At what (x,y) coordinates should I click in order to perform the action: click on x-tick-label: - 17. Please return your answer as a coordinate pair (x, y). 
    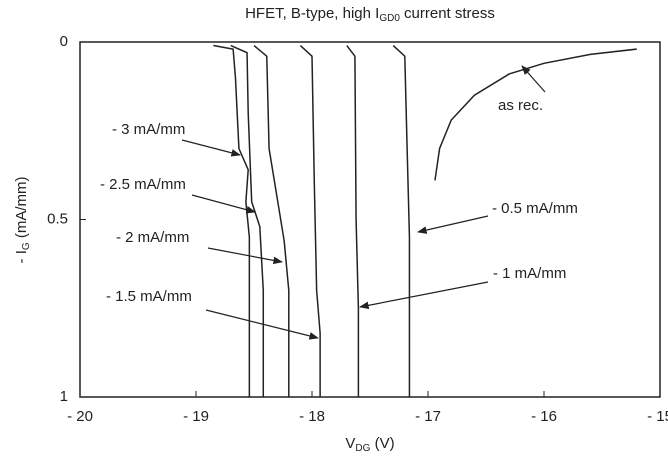
    Looking at the image, I should click on (428, 416).